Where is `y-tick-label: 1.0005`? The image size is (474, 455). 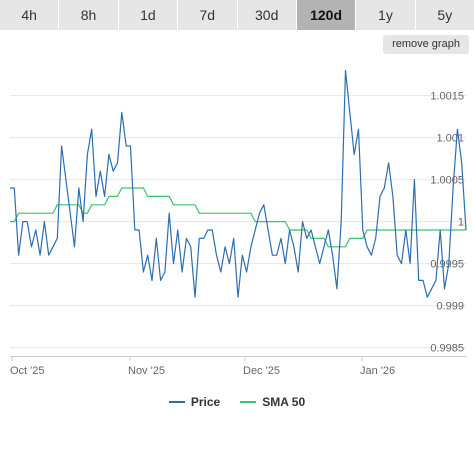
y-tick-label: 1.0005 is located at coordinates (447, 181).